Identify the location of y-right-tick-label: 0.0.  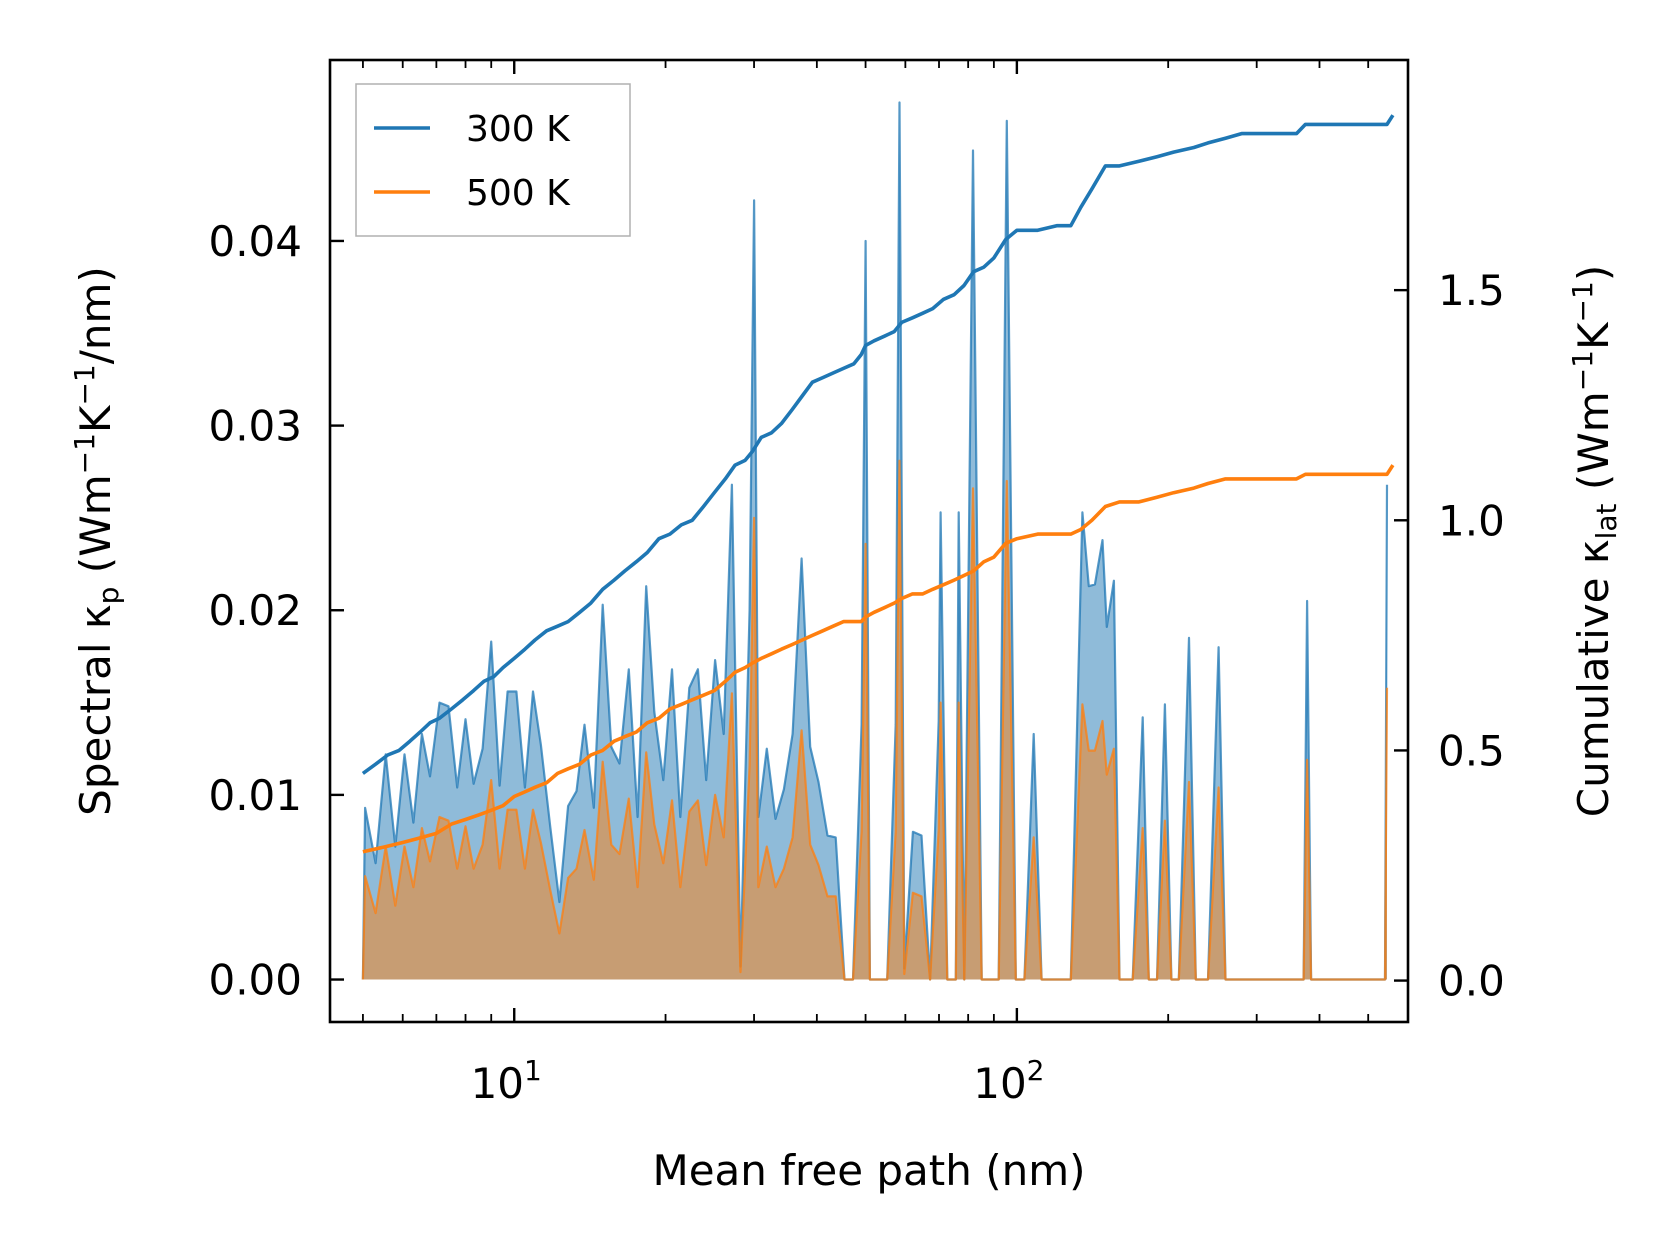
(1471, 981).